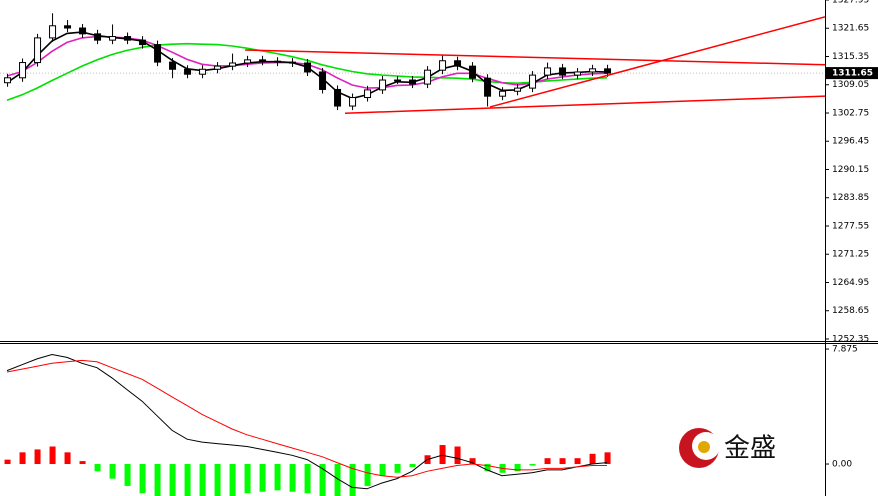 The height and width of the screenshot is (496, 878). What do you see at coordinates (850, 142) in the screenshot?
I see `y-tick-label: 1296.45` at bounding box center [850, 142].